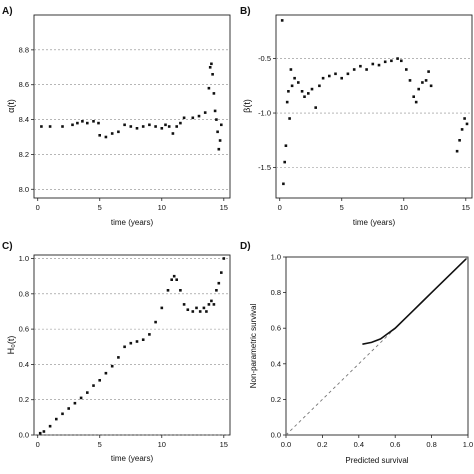  Describe the element at coordinates (359, 444) in the screenshot. I see `x-tick-label: 0.4` at that location.